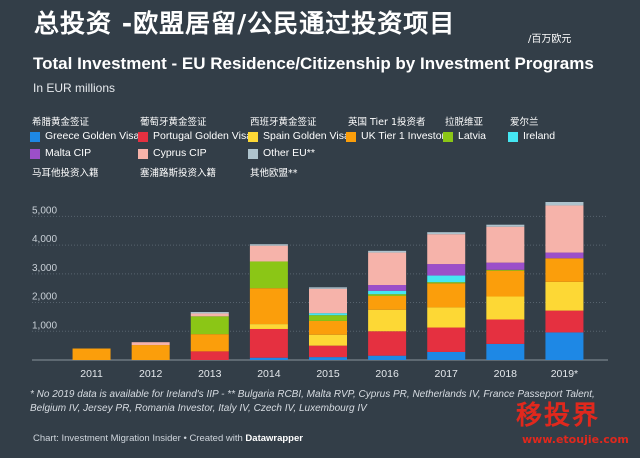 This screenshot has height=458, width=640. Describe the element at coordinates (539, 136) in the screenshot. I see `legend-label: Ireland` at that location.